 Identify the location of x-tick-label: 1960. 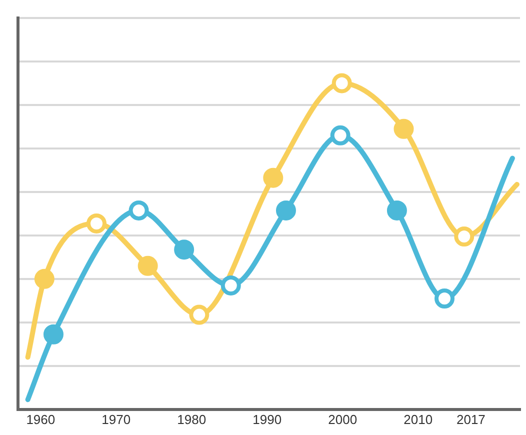
(41, 419).